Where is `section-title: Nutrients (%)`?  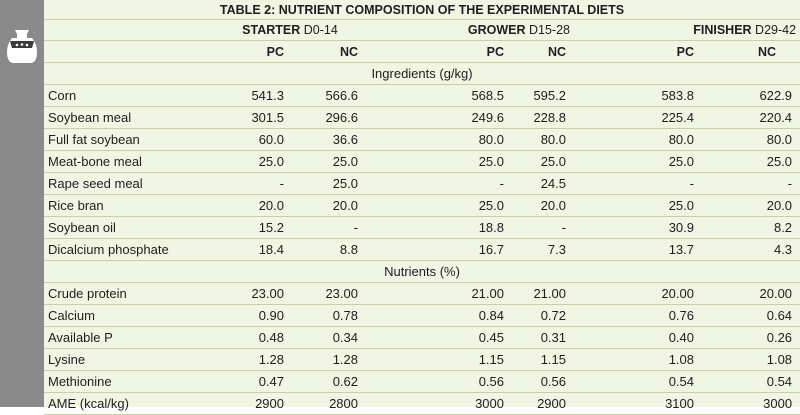 section-title: Nutrients (%) is located at coordinates (422, 271).